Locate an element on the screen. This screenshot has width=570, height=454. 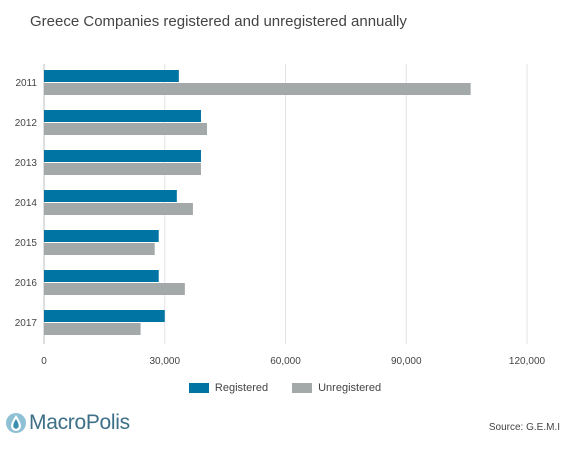
bar-registered-2017 is located at coordinates (104, 316).